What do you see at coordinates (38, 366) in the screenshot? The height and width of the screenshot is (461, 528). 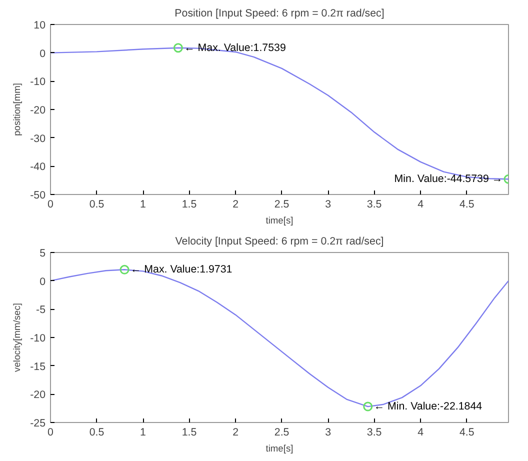 I see `y-tick-label: -15` at bounding box center [38, 366].